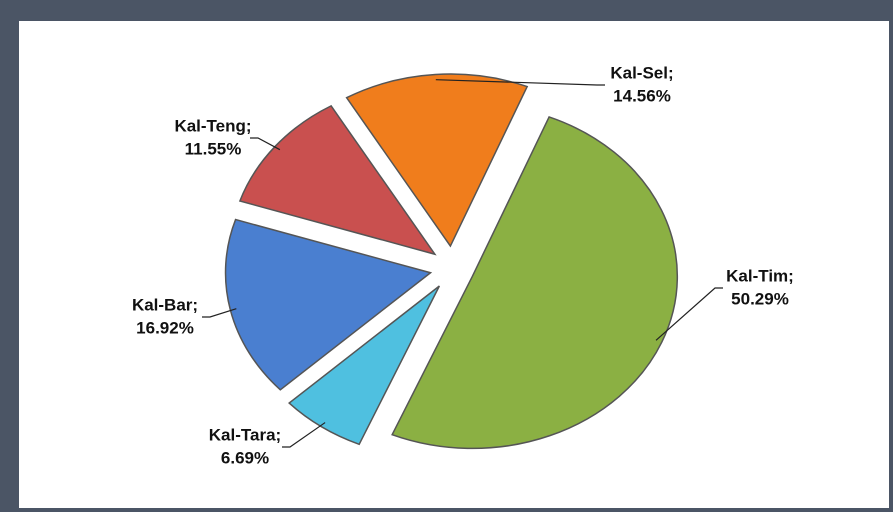 The height and width of the screenshot is (512, 893). Describe the element at coordinates (760, 275) in the screenshot. I see `slice-category: Kal-Tim;` at that location.